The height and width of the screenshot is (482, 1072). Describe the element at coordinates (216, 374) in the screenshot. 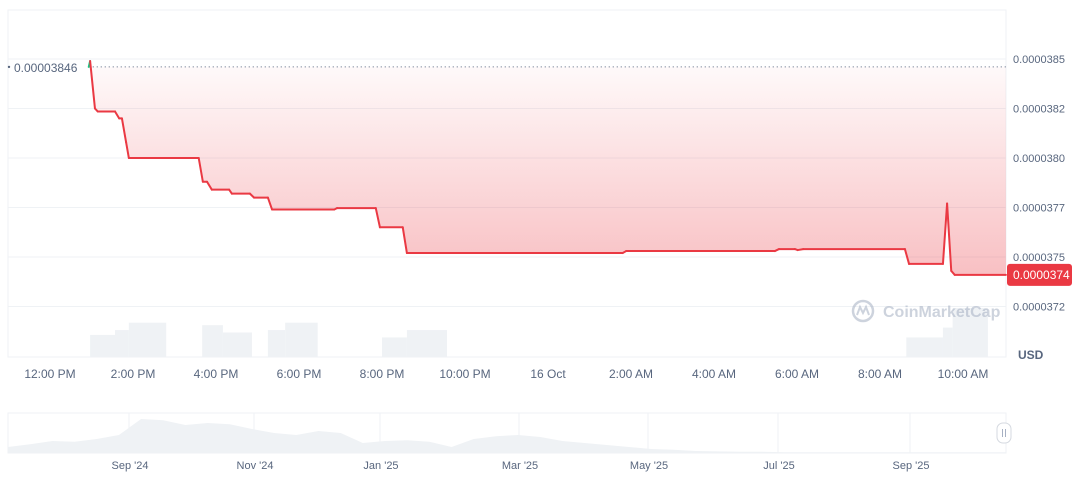

I see `x-tick-label: 4:00 PM` at that location.